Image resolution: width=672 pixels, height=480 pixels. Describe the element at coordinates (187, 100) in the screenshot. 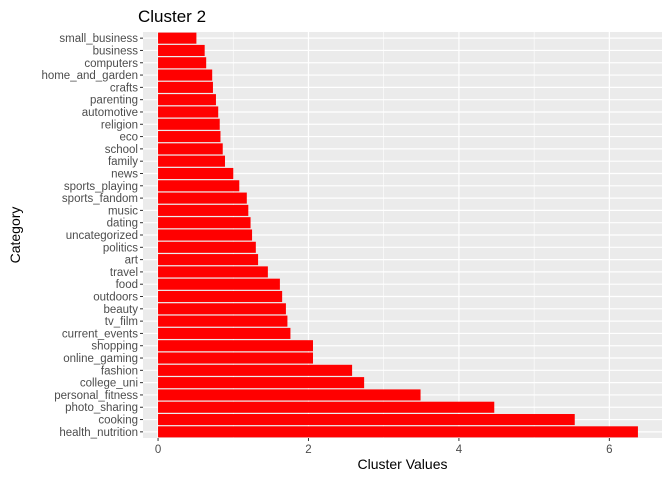

I see `bar-parenting` at that location.